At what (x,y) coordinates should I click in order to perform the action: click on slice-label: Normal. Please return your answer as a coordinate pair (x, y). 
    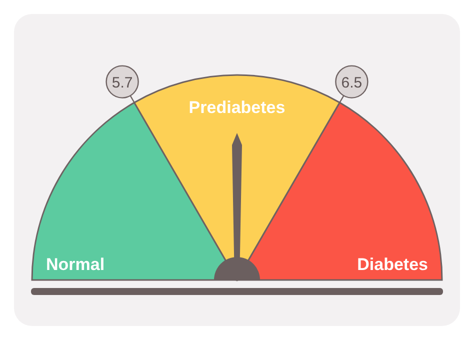
    Looking at the image, I should click on (75, 264).